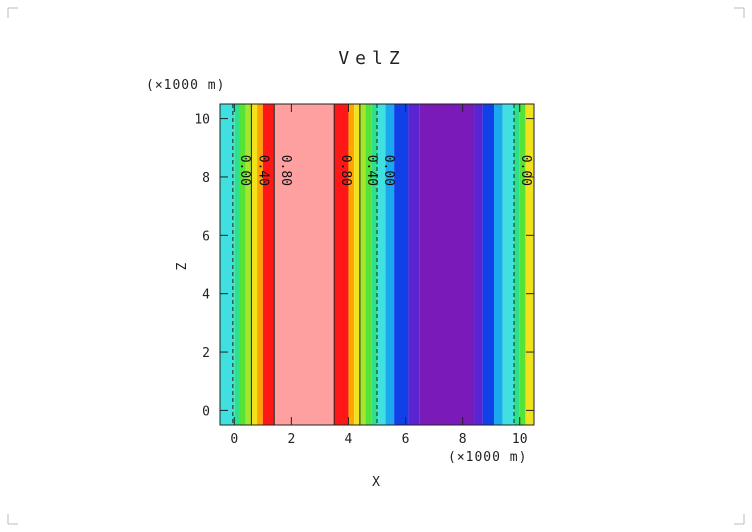 Image resolution: width=752 pixels, height=532 pixels. I want to click on x-tick-label-0: 0, so click(234, 439).